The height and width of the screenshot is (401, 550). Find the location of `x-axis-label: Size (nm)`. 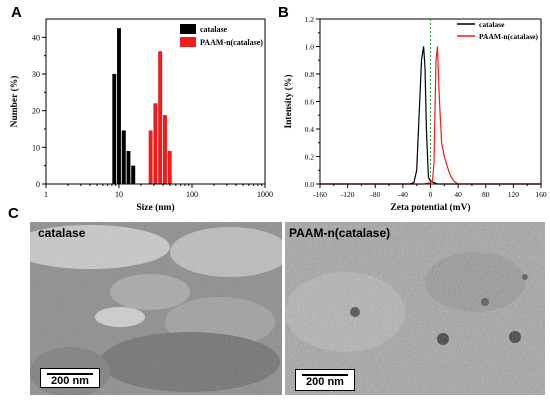

x-axis-label: Size (nm) is located at coordinates (155, 207).